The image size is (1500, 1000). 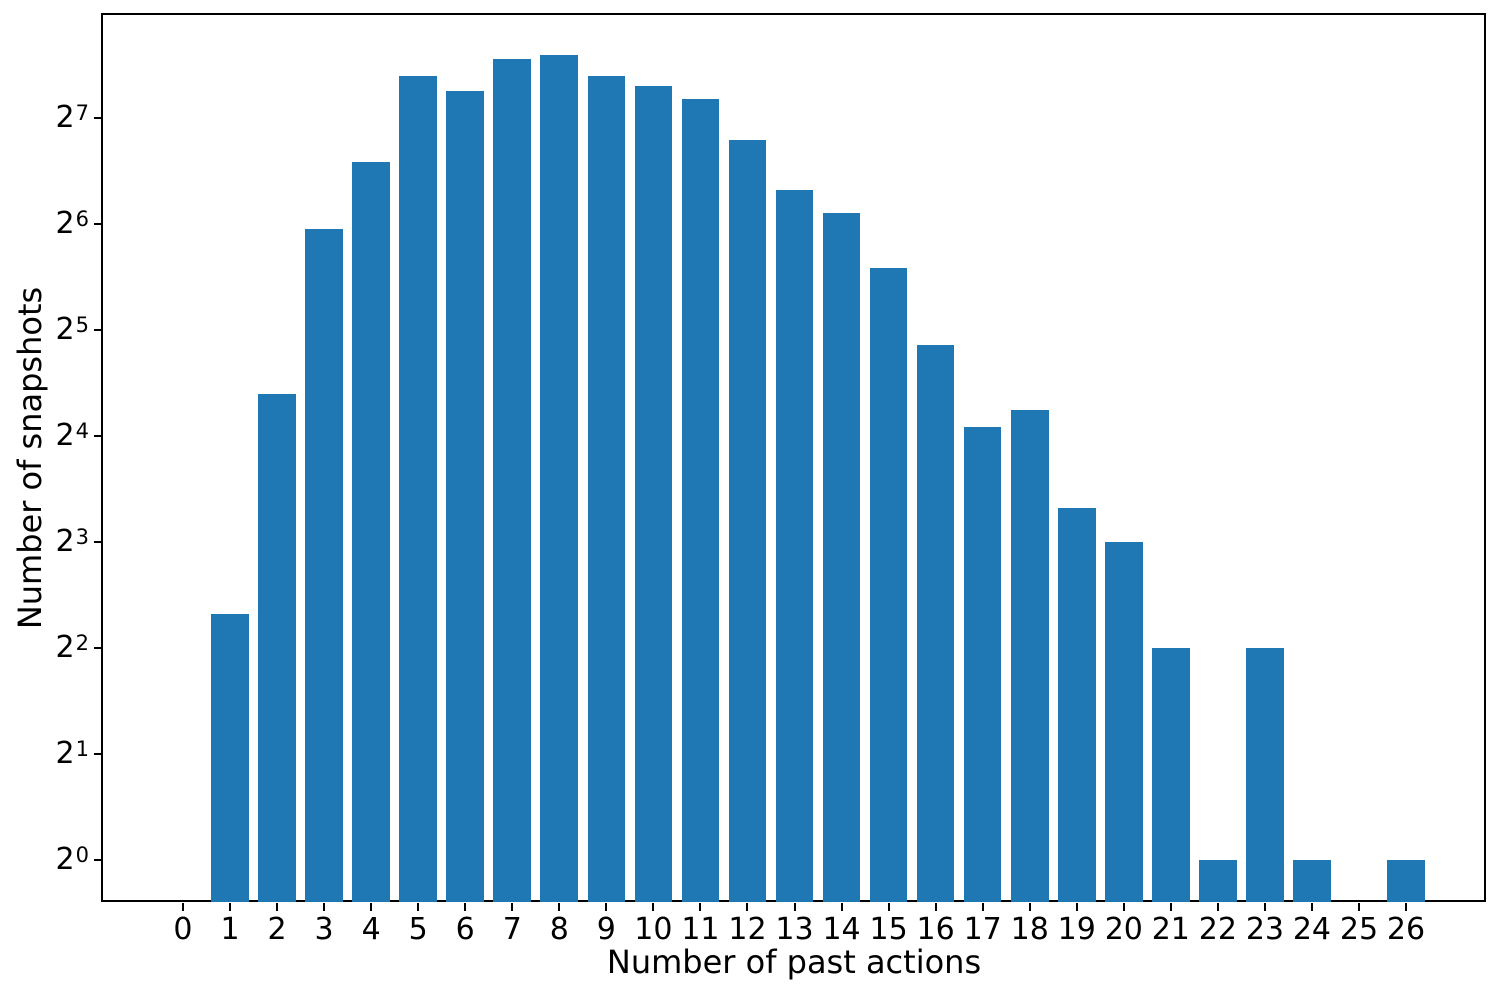 I want to click on x-tick-label: 25, so click(x=1359, y=929).